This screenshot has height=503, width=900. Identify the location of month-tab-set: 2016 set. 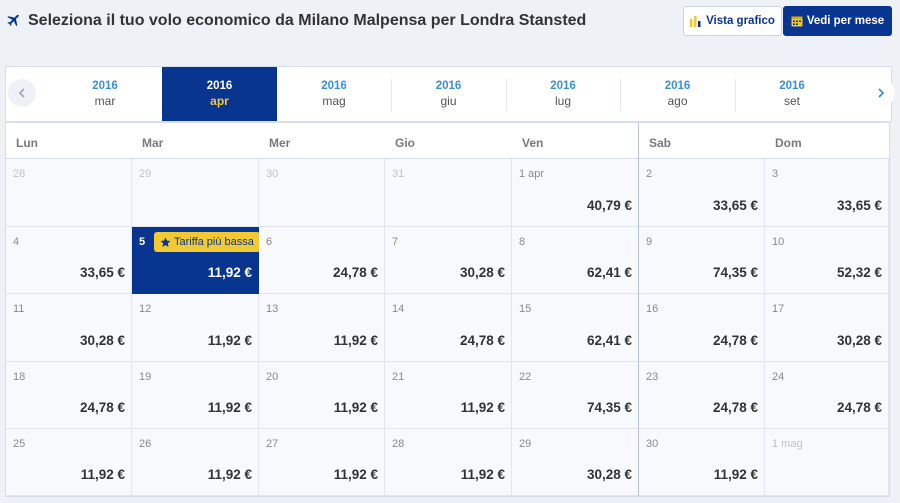
(792, 94).